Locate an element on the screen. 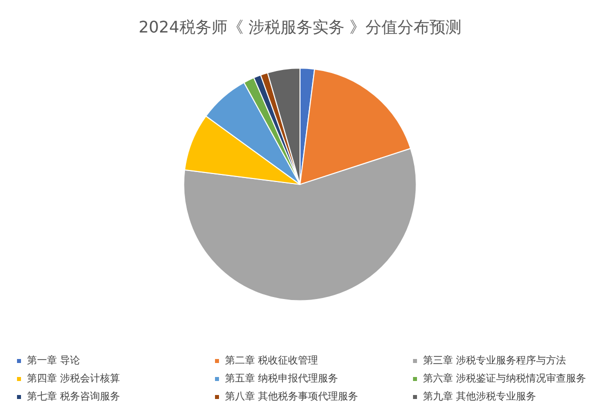  legend-label: 第六章 涉税鉴证与纳税情况审查服务 is located at coordinates (504, 378).